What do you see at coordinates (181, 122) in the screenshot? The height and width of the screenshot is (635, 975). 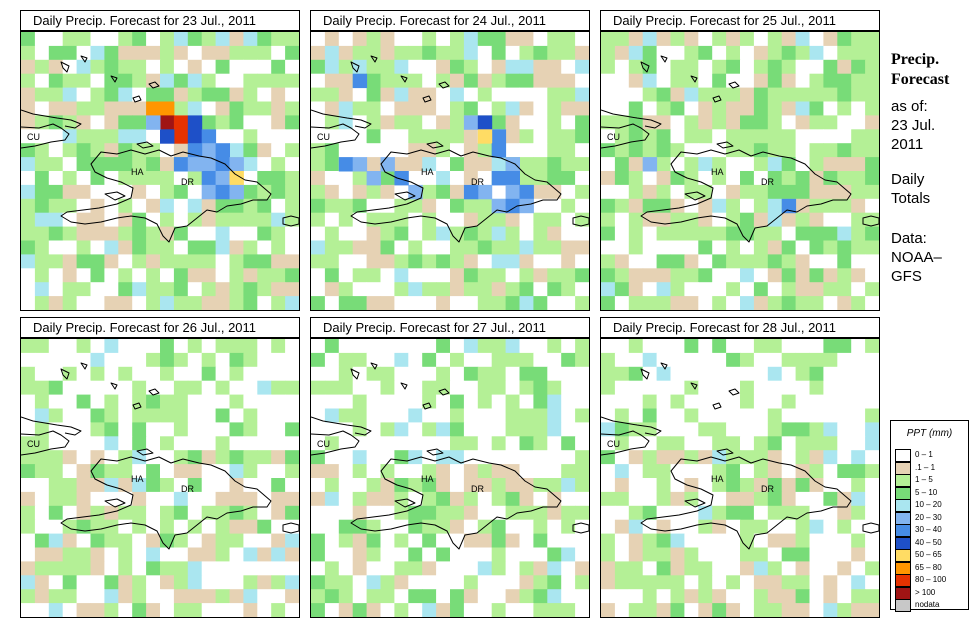 I see `precip-cell-heavy` at bounding box center [181, 122].